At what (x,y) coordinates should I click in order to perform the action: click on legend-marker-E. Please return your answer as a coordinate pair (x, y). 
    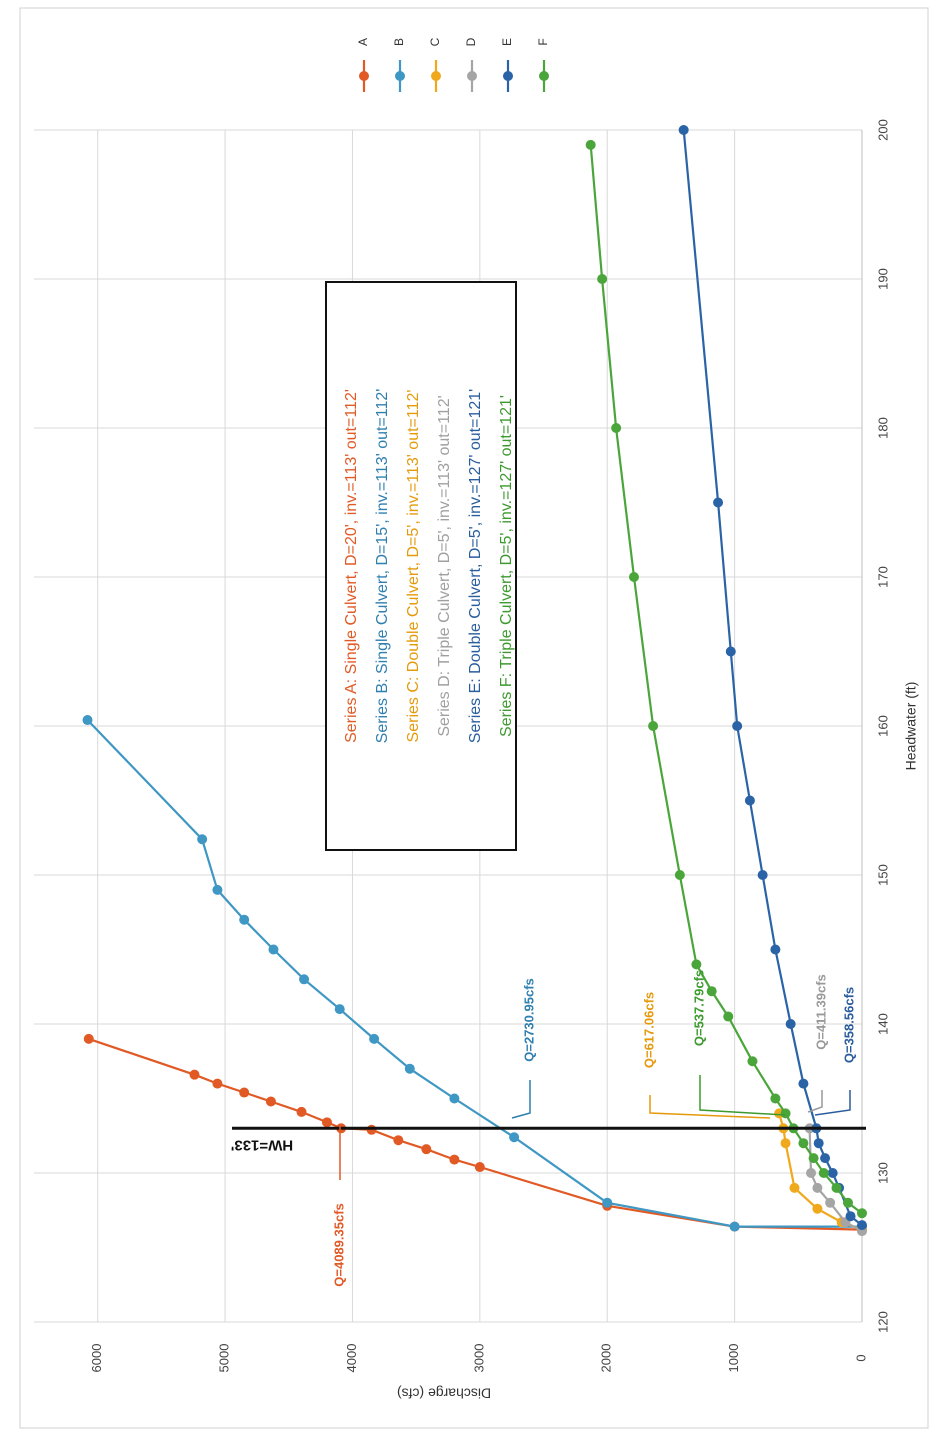
    Looking at the image, I should click on (508, 76).